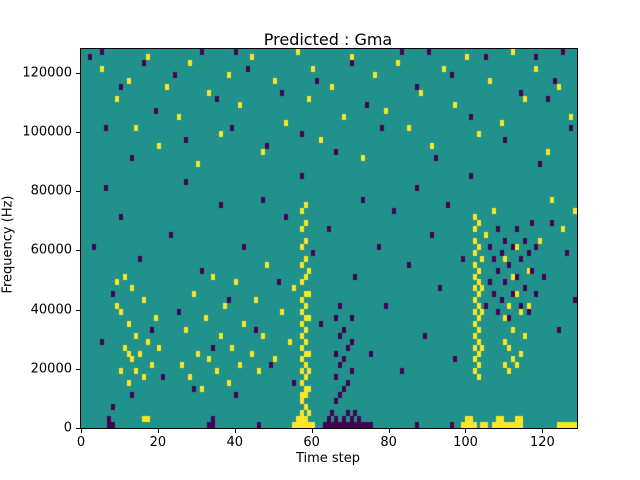  I want to click on x-tick-label: 20, so click(158, 442).